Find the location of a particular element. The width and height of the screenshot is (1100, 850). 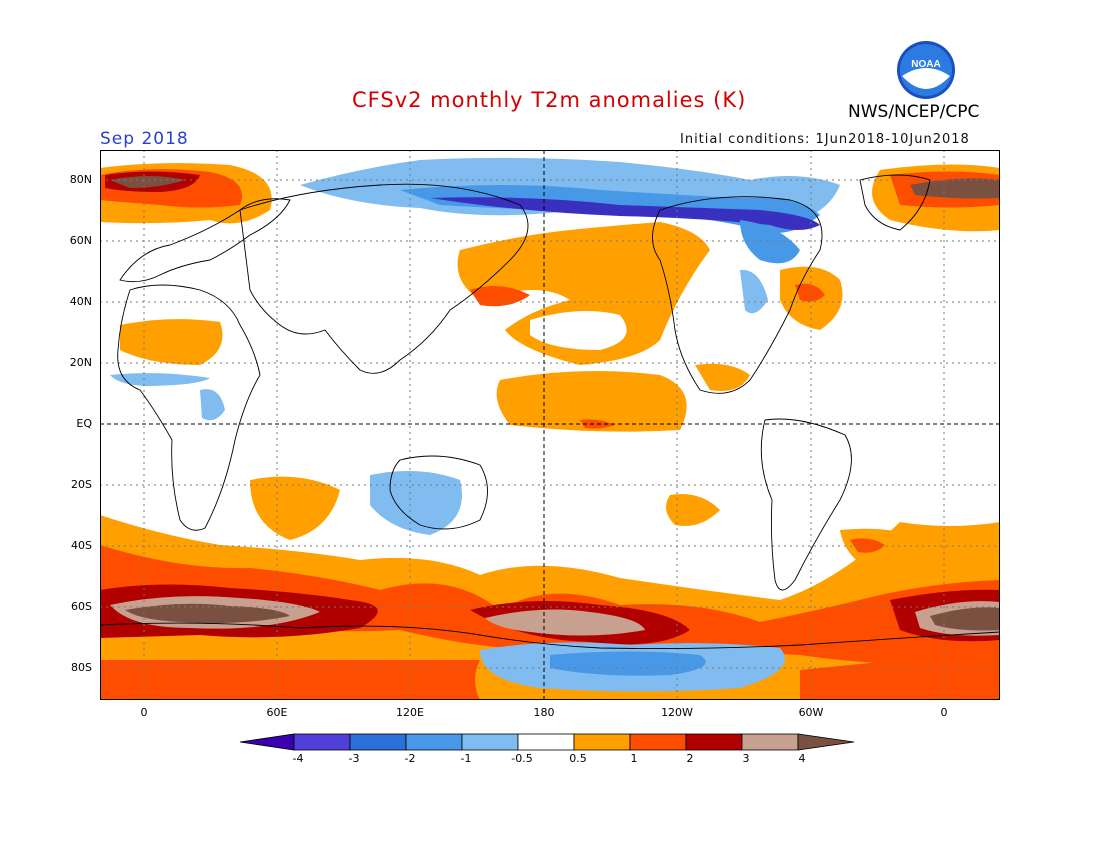

lon-label: 60E is located at coordinates (277, 712).